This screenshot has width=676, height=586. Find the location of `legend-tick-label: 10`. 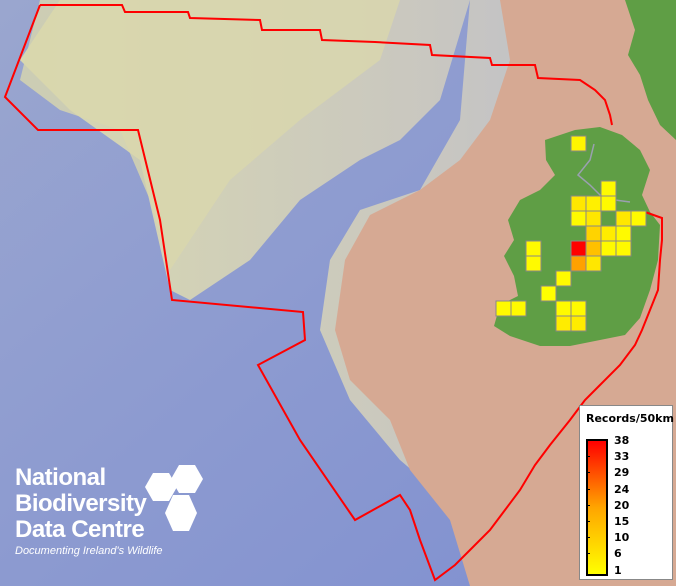

legend-tick-label: 10 is located at coordinates (622, 538).